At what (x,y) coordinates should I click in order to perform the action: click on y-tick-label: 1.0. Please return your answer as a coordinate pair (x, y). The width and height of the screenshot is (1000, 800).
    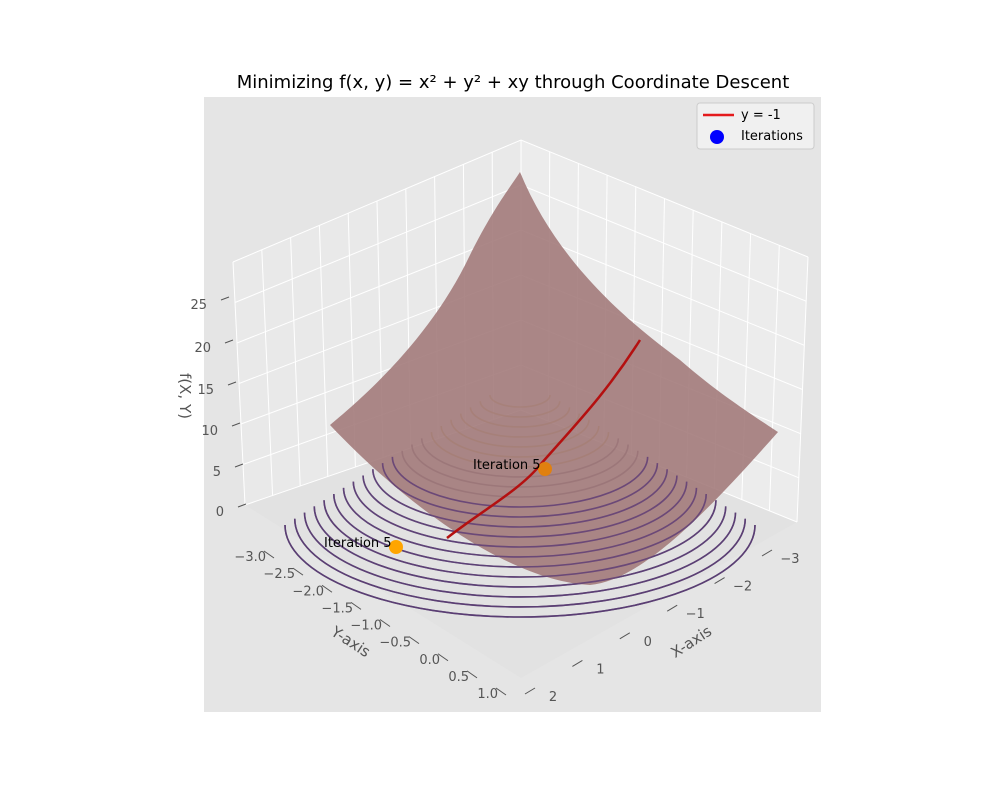
    Looking at the image, I should click on (487, 694).